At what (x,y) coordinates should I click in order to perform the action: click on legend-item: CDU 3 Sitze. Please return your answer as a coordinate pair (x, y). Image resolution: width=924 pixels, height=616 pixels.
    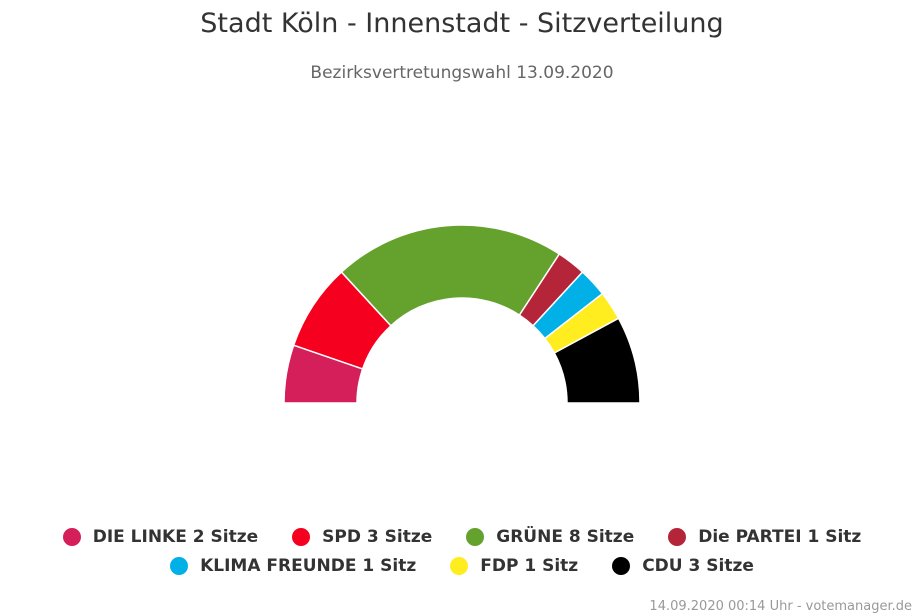
    Looking at the image, I should click on (683, 566).